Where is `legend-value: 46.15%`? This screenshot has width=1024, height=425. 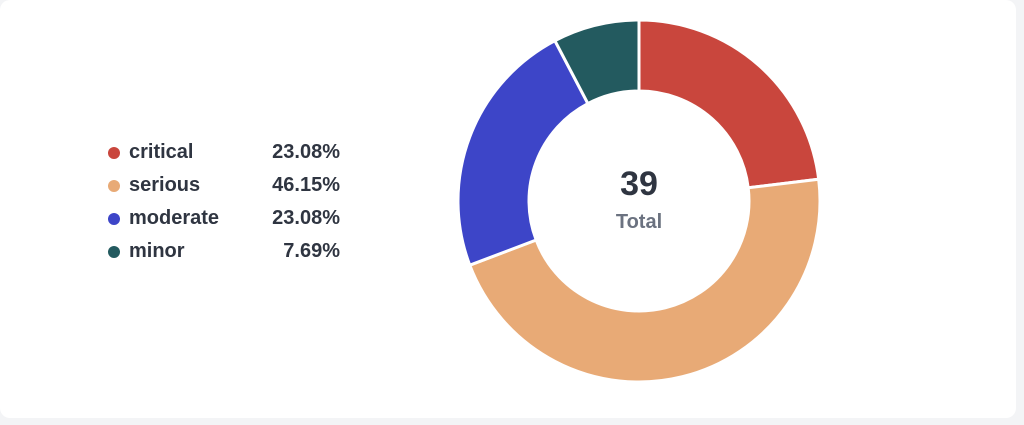 legend-value: 46.15% is located at coordinates (306, 185).